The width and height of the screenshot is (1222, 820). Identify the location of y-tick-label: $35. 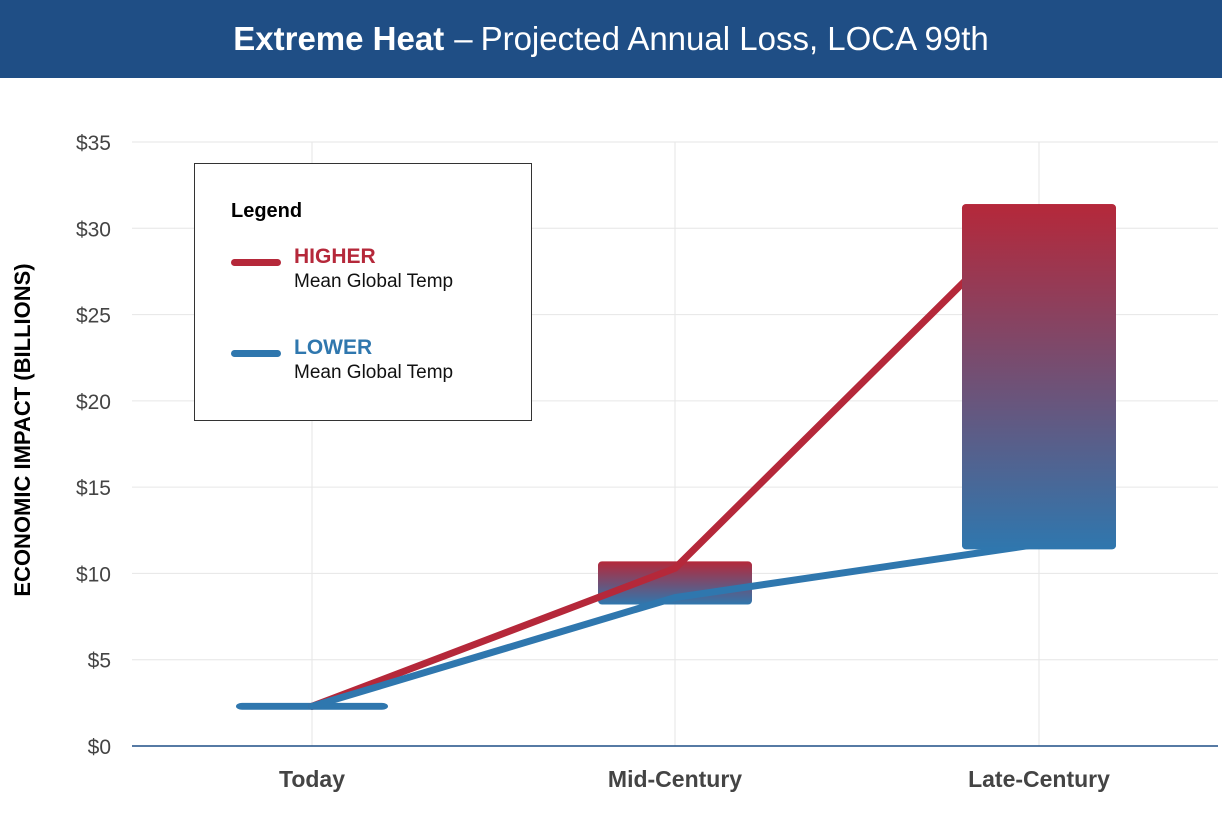
(93, 143).